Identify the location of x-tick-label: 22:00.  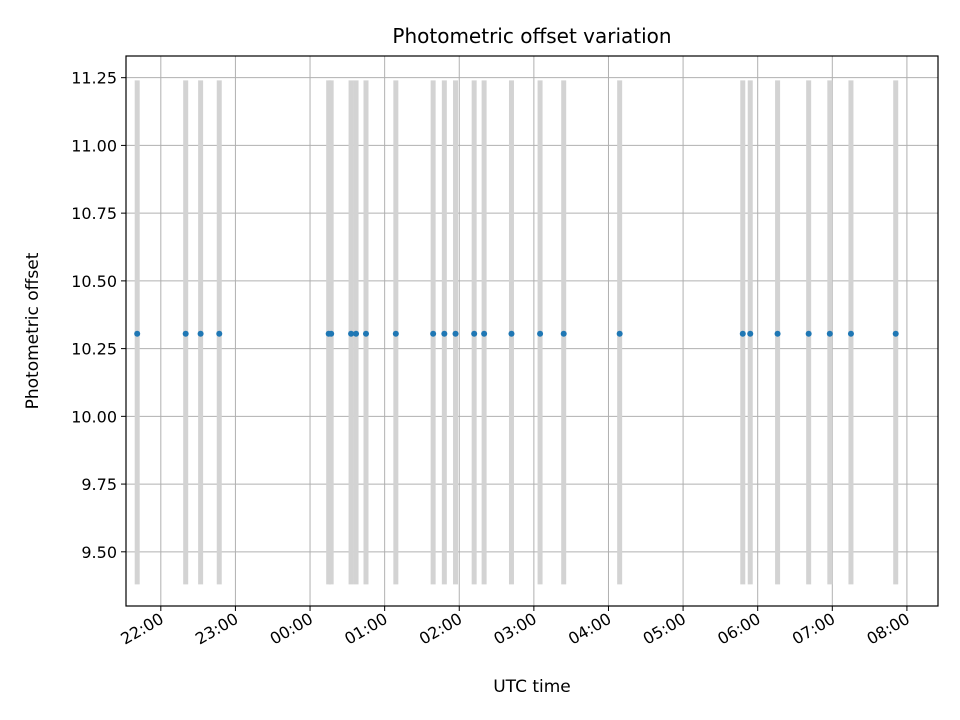
(141, 629).